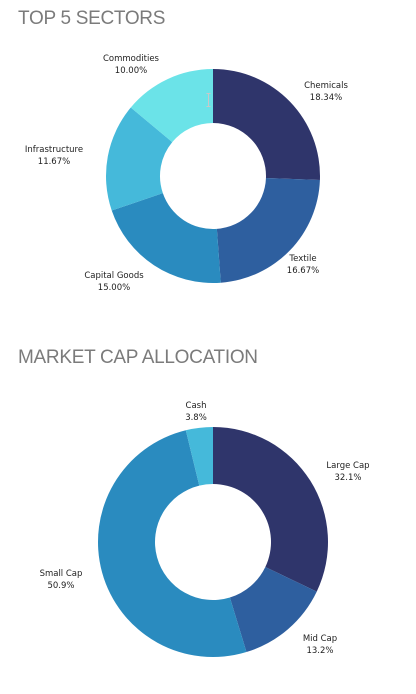 Image resolution: width=416 pixels, height=694 pixels. Describe the element at coordinates (172, 543) in the screenshot. I see `slice-small-cap` at that location.